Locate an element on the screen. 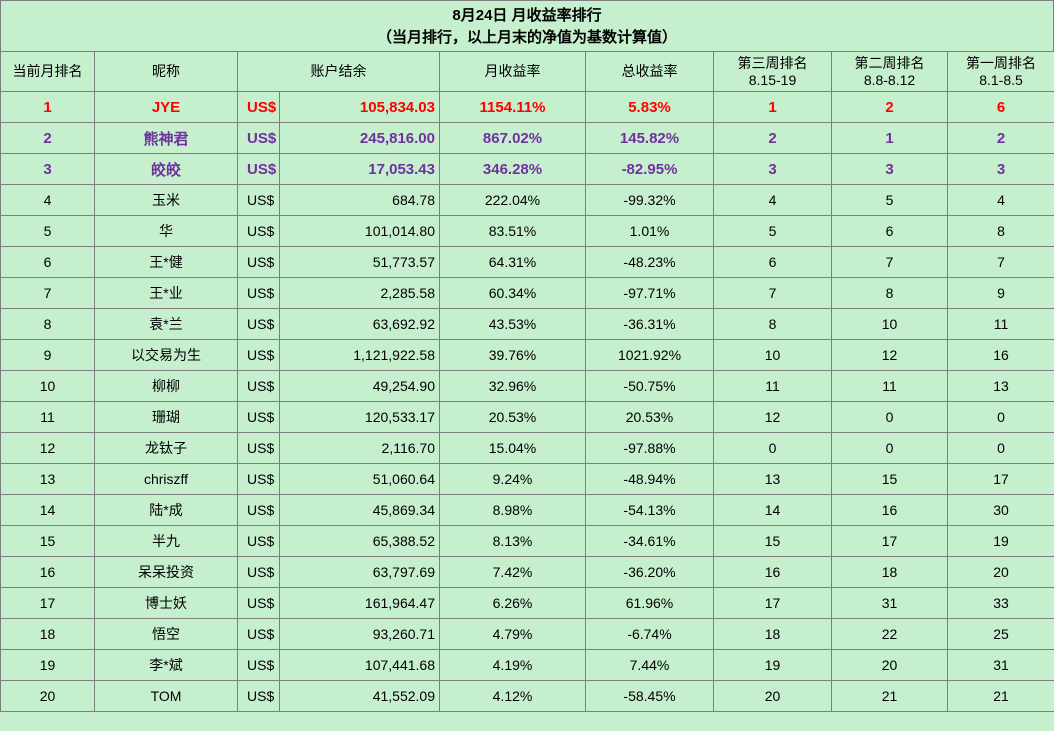 The image size is (1054, 731). balance-cell: 65,388.52 is located at coordinates (359, 541).